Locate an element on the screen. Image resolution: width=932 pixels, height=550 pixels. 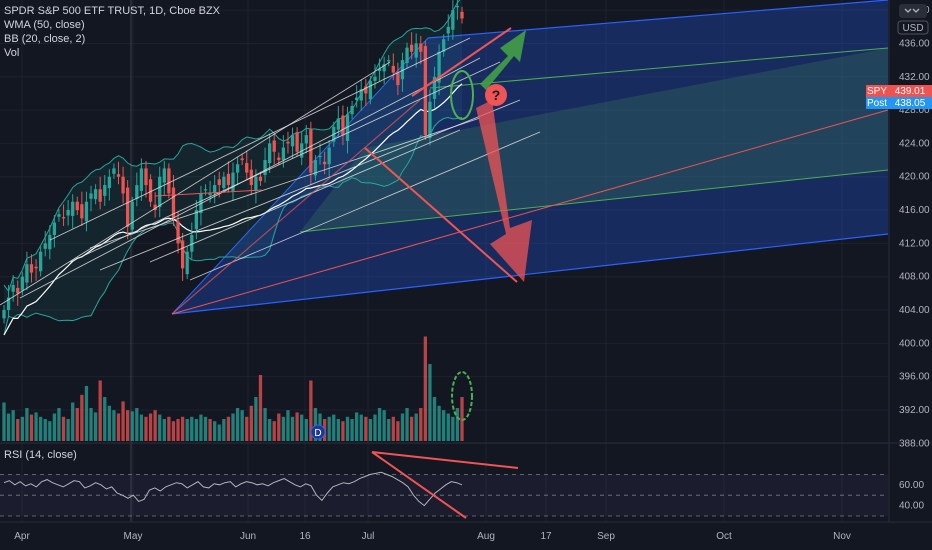
svg-text: 439.01 is located at coordinates (910, 91).